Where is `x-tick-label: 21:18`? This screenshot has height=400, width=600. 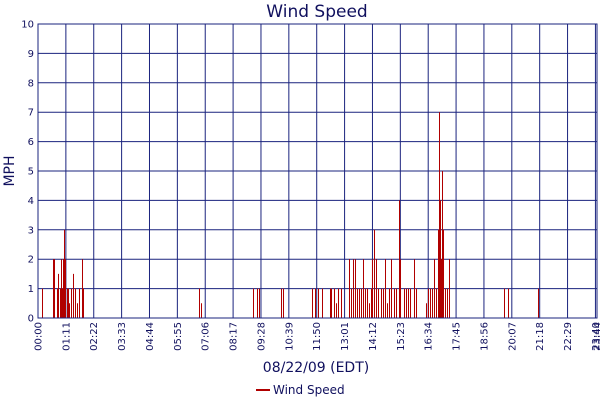
x-tick-label: 21:18 is located at coordinates (540, 336).